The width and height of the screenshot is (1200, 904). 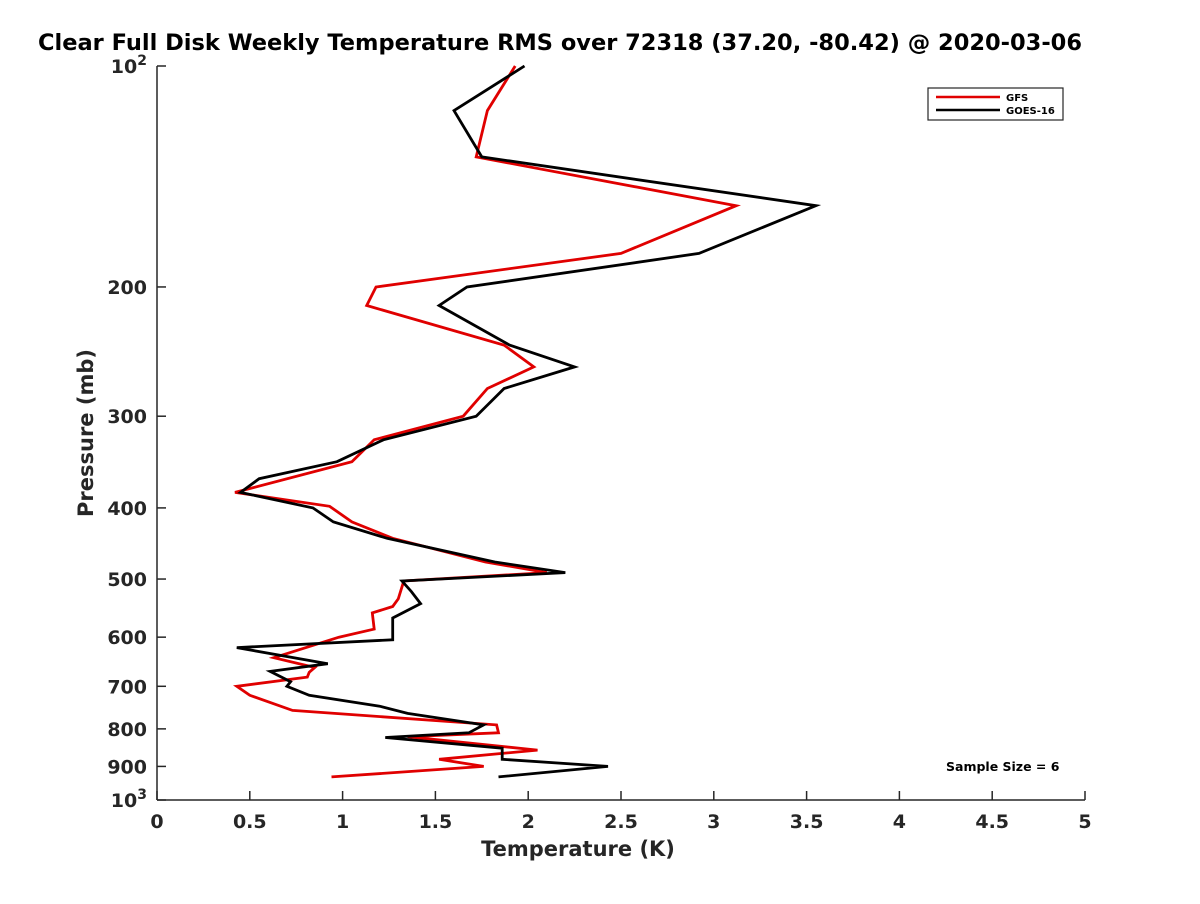 What do you see at coordinates (995, 104) in the screenshot?
I see `legend-box` at bounding box center [995, 104].